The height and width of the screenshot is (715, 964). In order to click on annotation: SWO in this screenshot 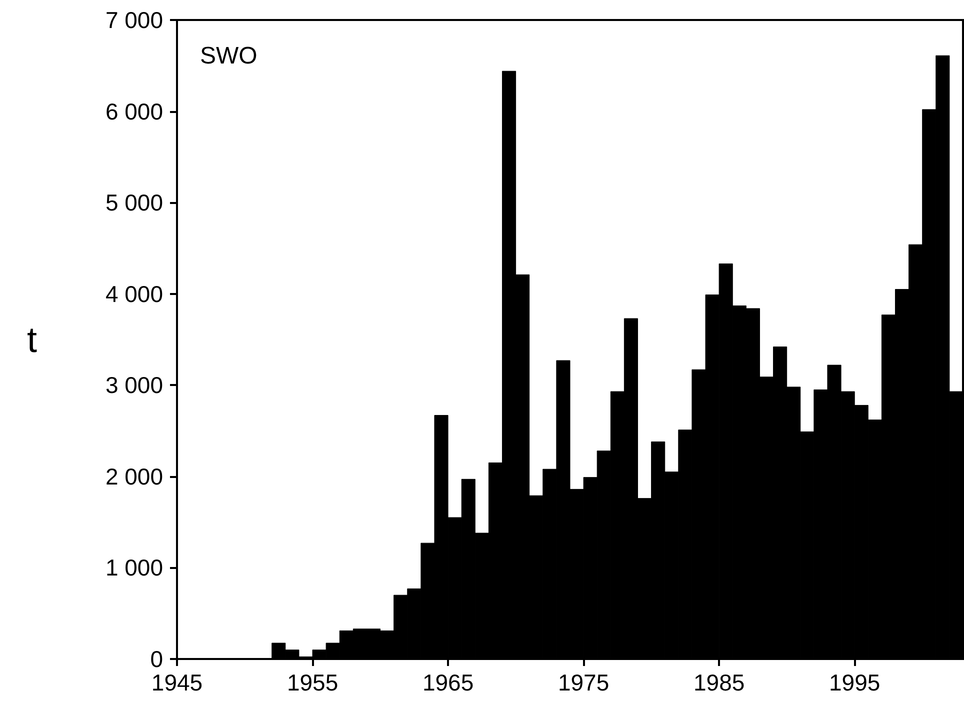, I will do `click(229, 56)`.